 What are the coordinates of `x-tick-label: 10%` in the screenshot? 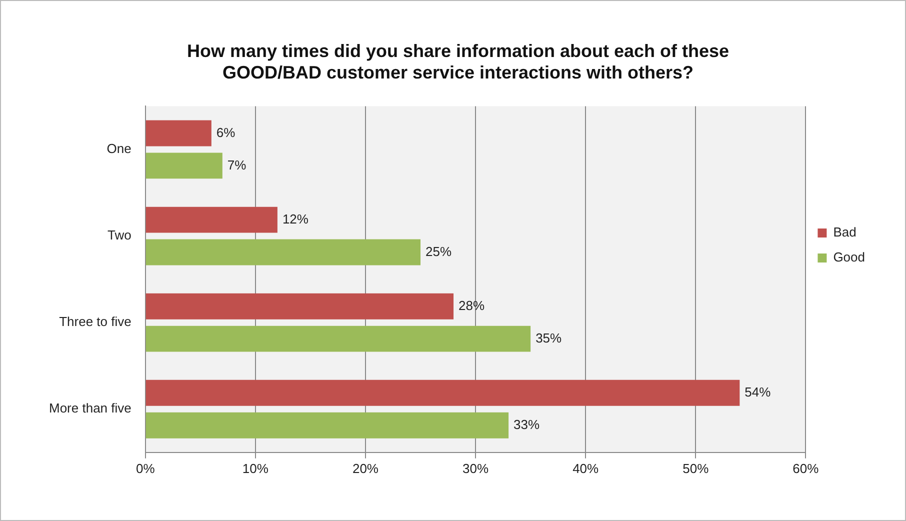 It's located at (255, 468).